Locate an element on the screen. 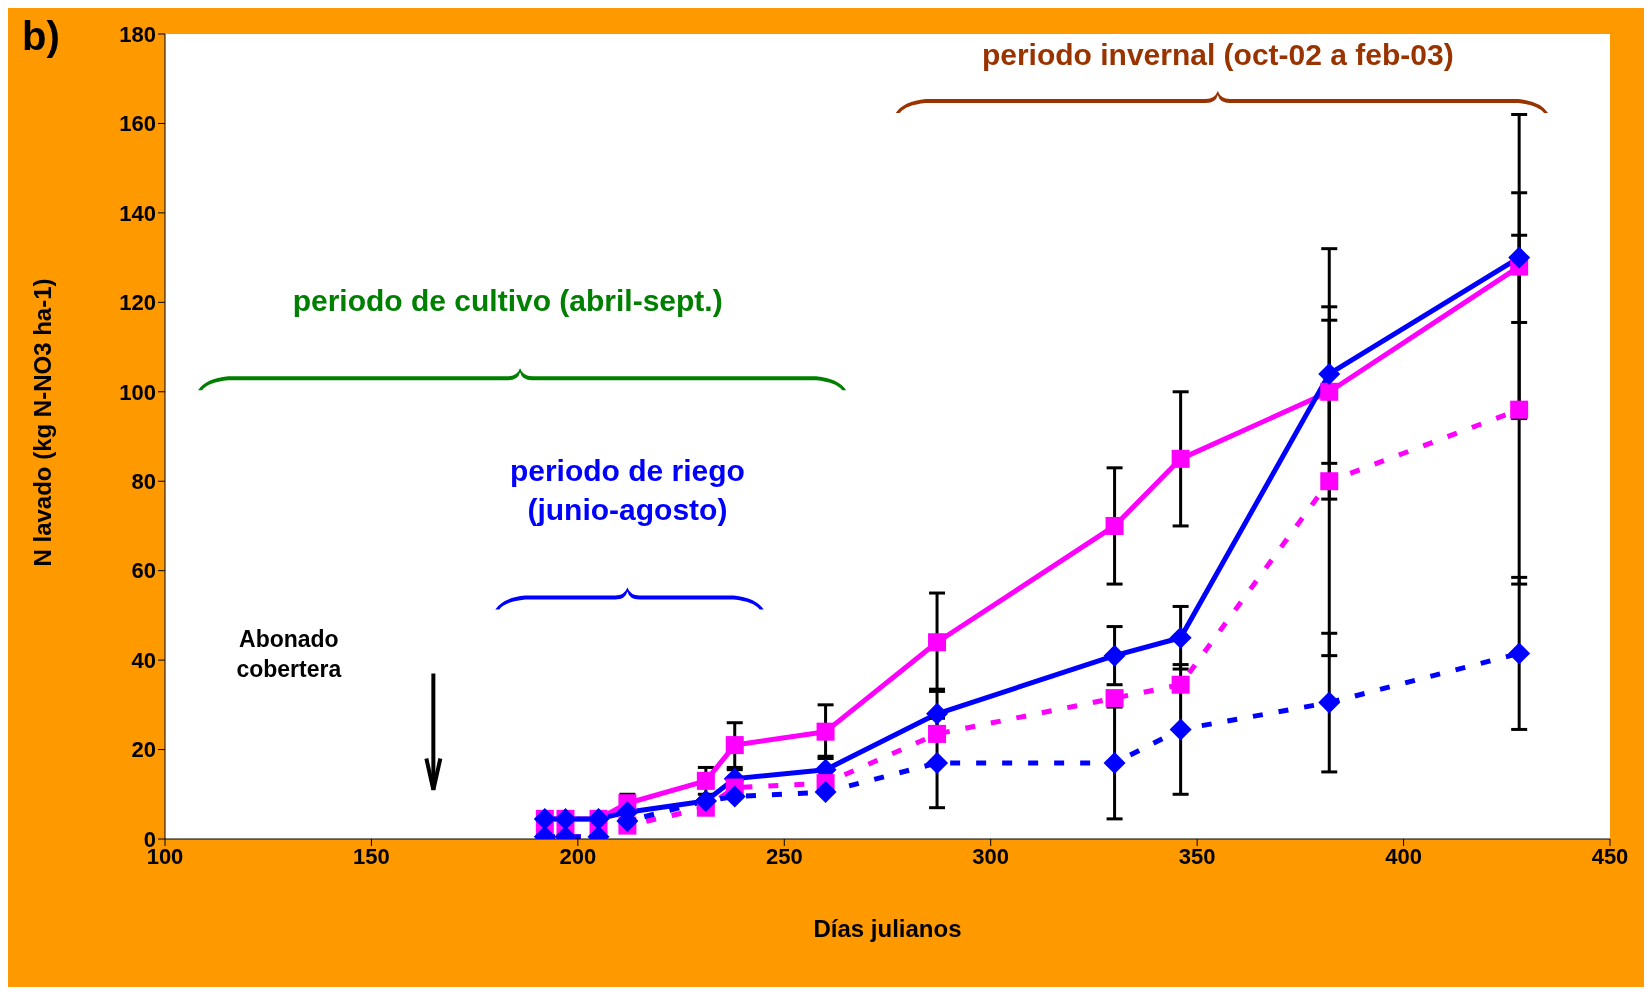 Image resolution: width=1652 pixels, height=995 pixels. y-tick-label: 80 is located at coordinates (143, 482).